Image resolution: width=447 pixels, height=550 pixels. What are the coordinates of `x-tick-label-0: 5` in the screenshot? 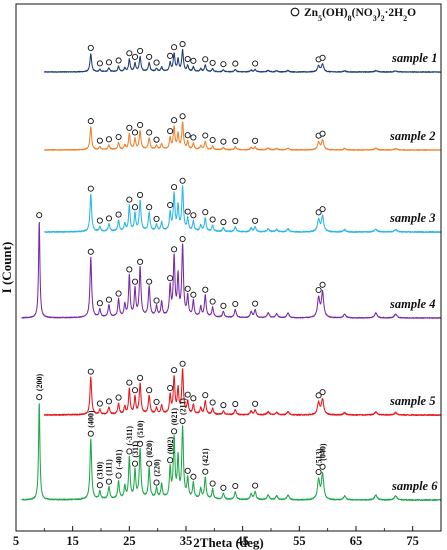 It's located at (16, 541).